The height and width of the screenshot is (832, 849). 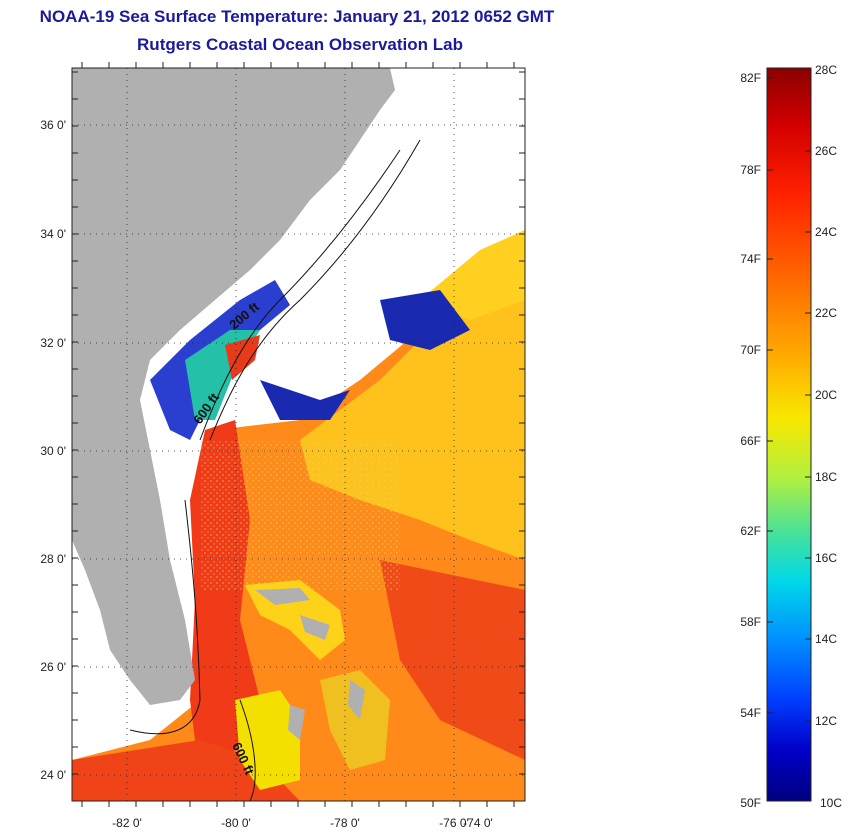 I want to click on scale-f-50: 50F, so click(x=750, y=803).